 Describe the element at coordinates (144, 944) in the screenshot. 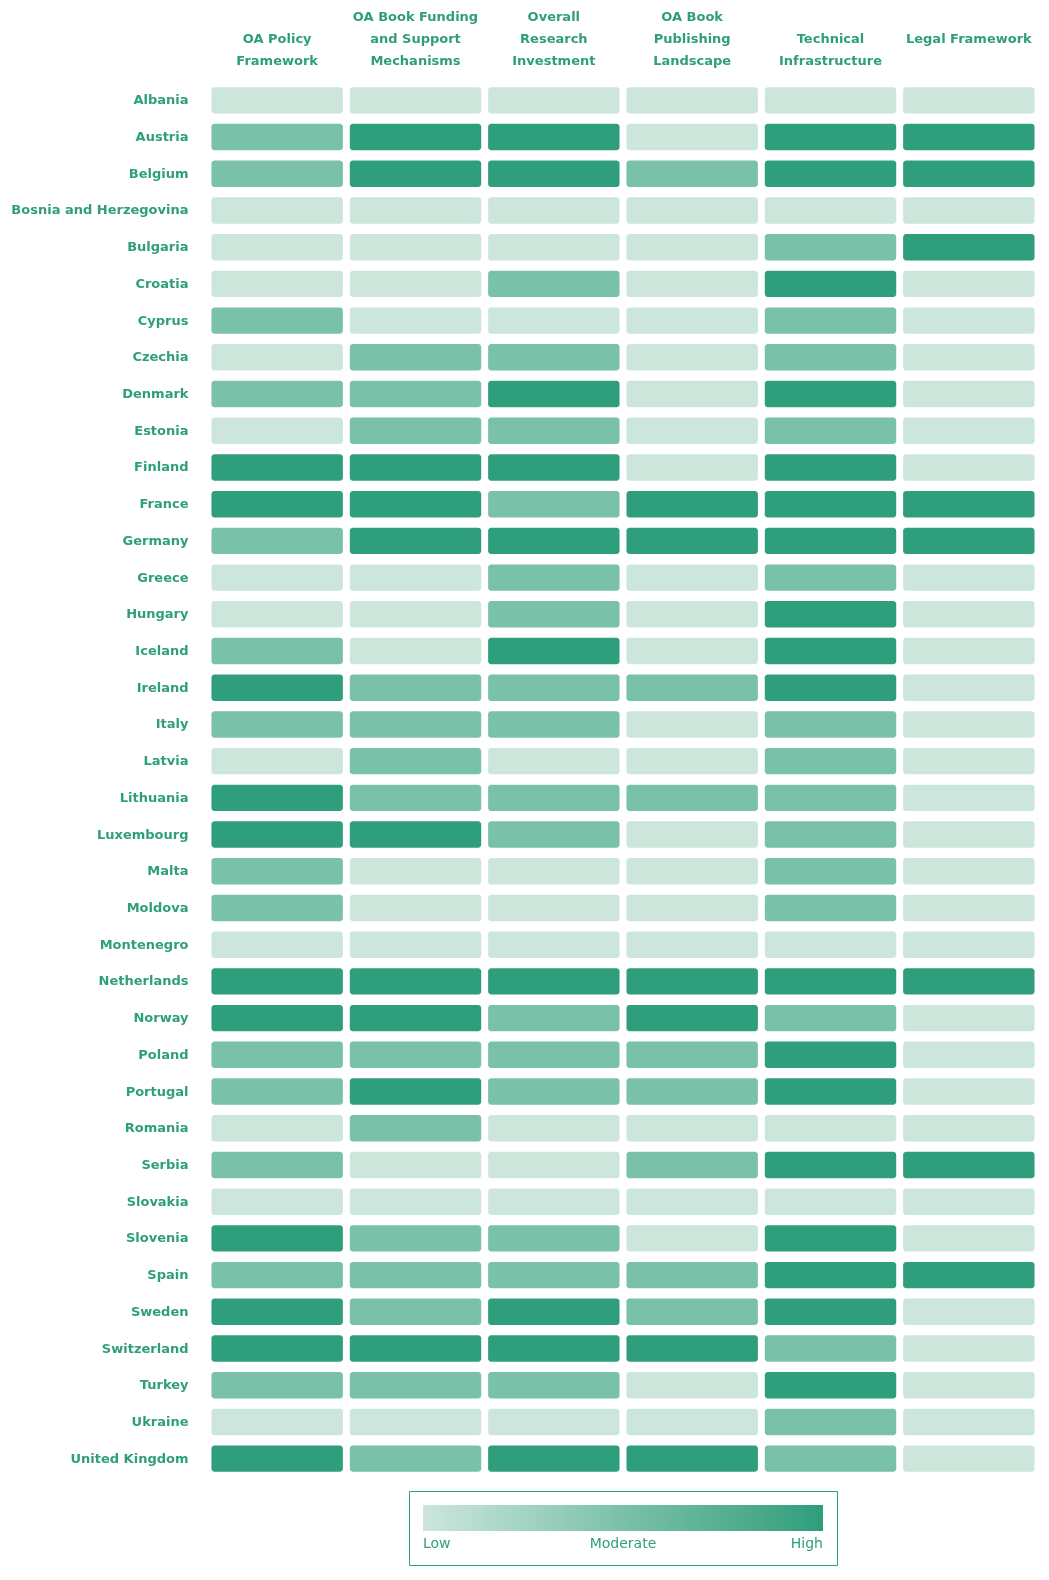

I see `y-tick-label: Montenegro` at that location.